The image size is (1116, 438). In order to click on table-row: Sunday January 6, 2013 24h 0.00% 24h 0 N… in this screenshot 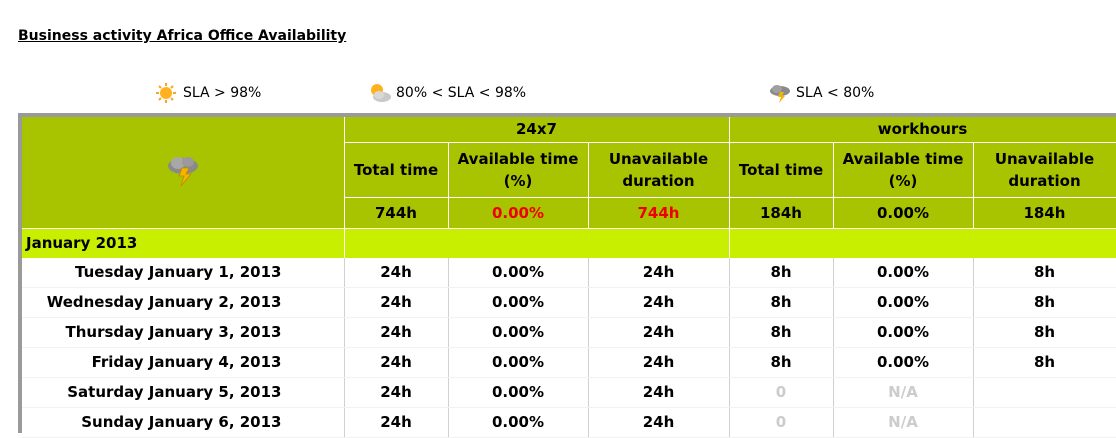, I will do `click(569, 422)`.